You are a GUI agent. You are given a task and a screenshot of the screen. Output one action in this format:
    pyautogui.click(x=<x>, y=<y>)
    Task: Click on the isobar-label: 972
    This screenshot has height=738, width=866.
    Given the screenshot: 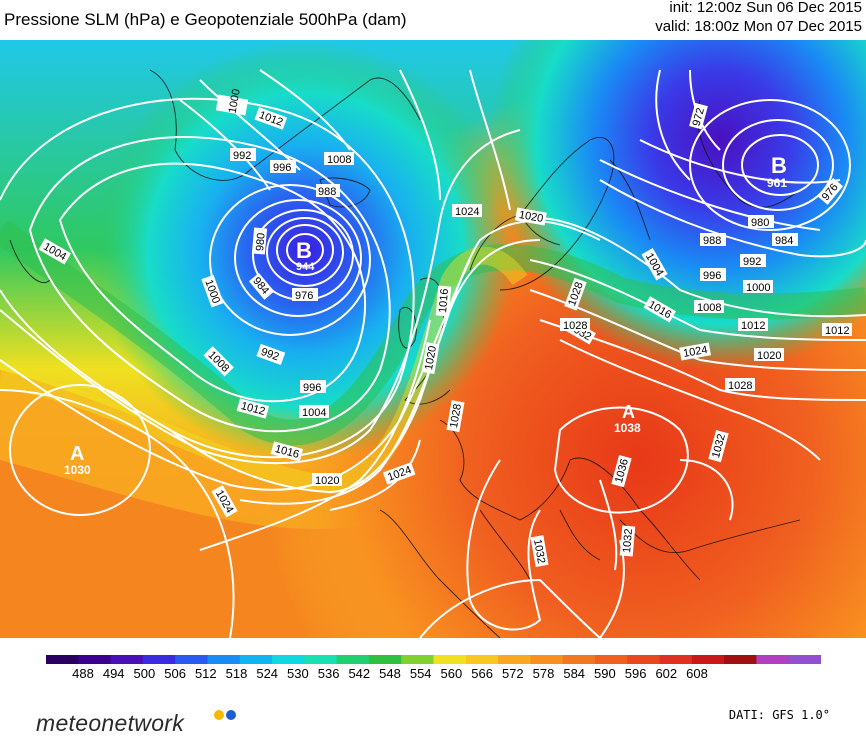 What is the action you would take?
    pyautogui.click(x=698, y=116)
    